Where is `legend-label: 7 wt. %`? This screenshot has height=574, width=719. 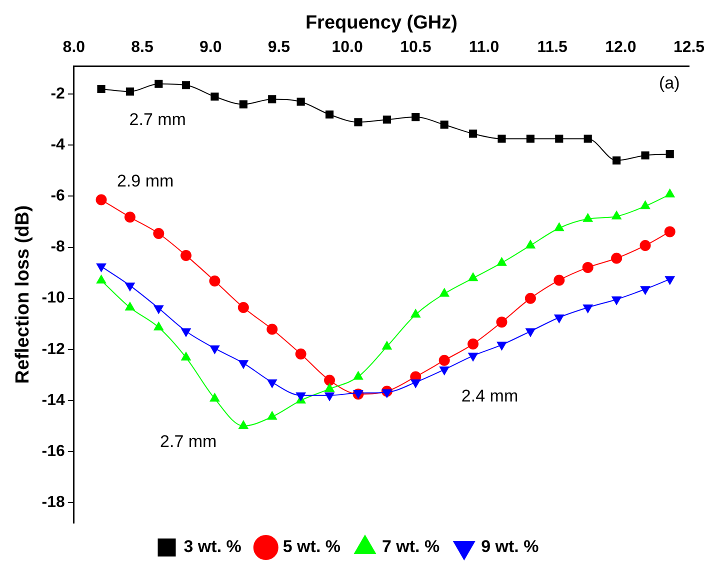 legend-label: 7 wt. % is located at coordinates (411, 546).